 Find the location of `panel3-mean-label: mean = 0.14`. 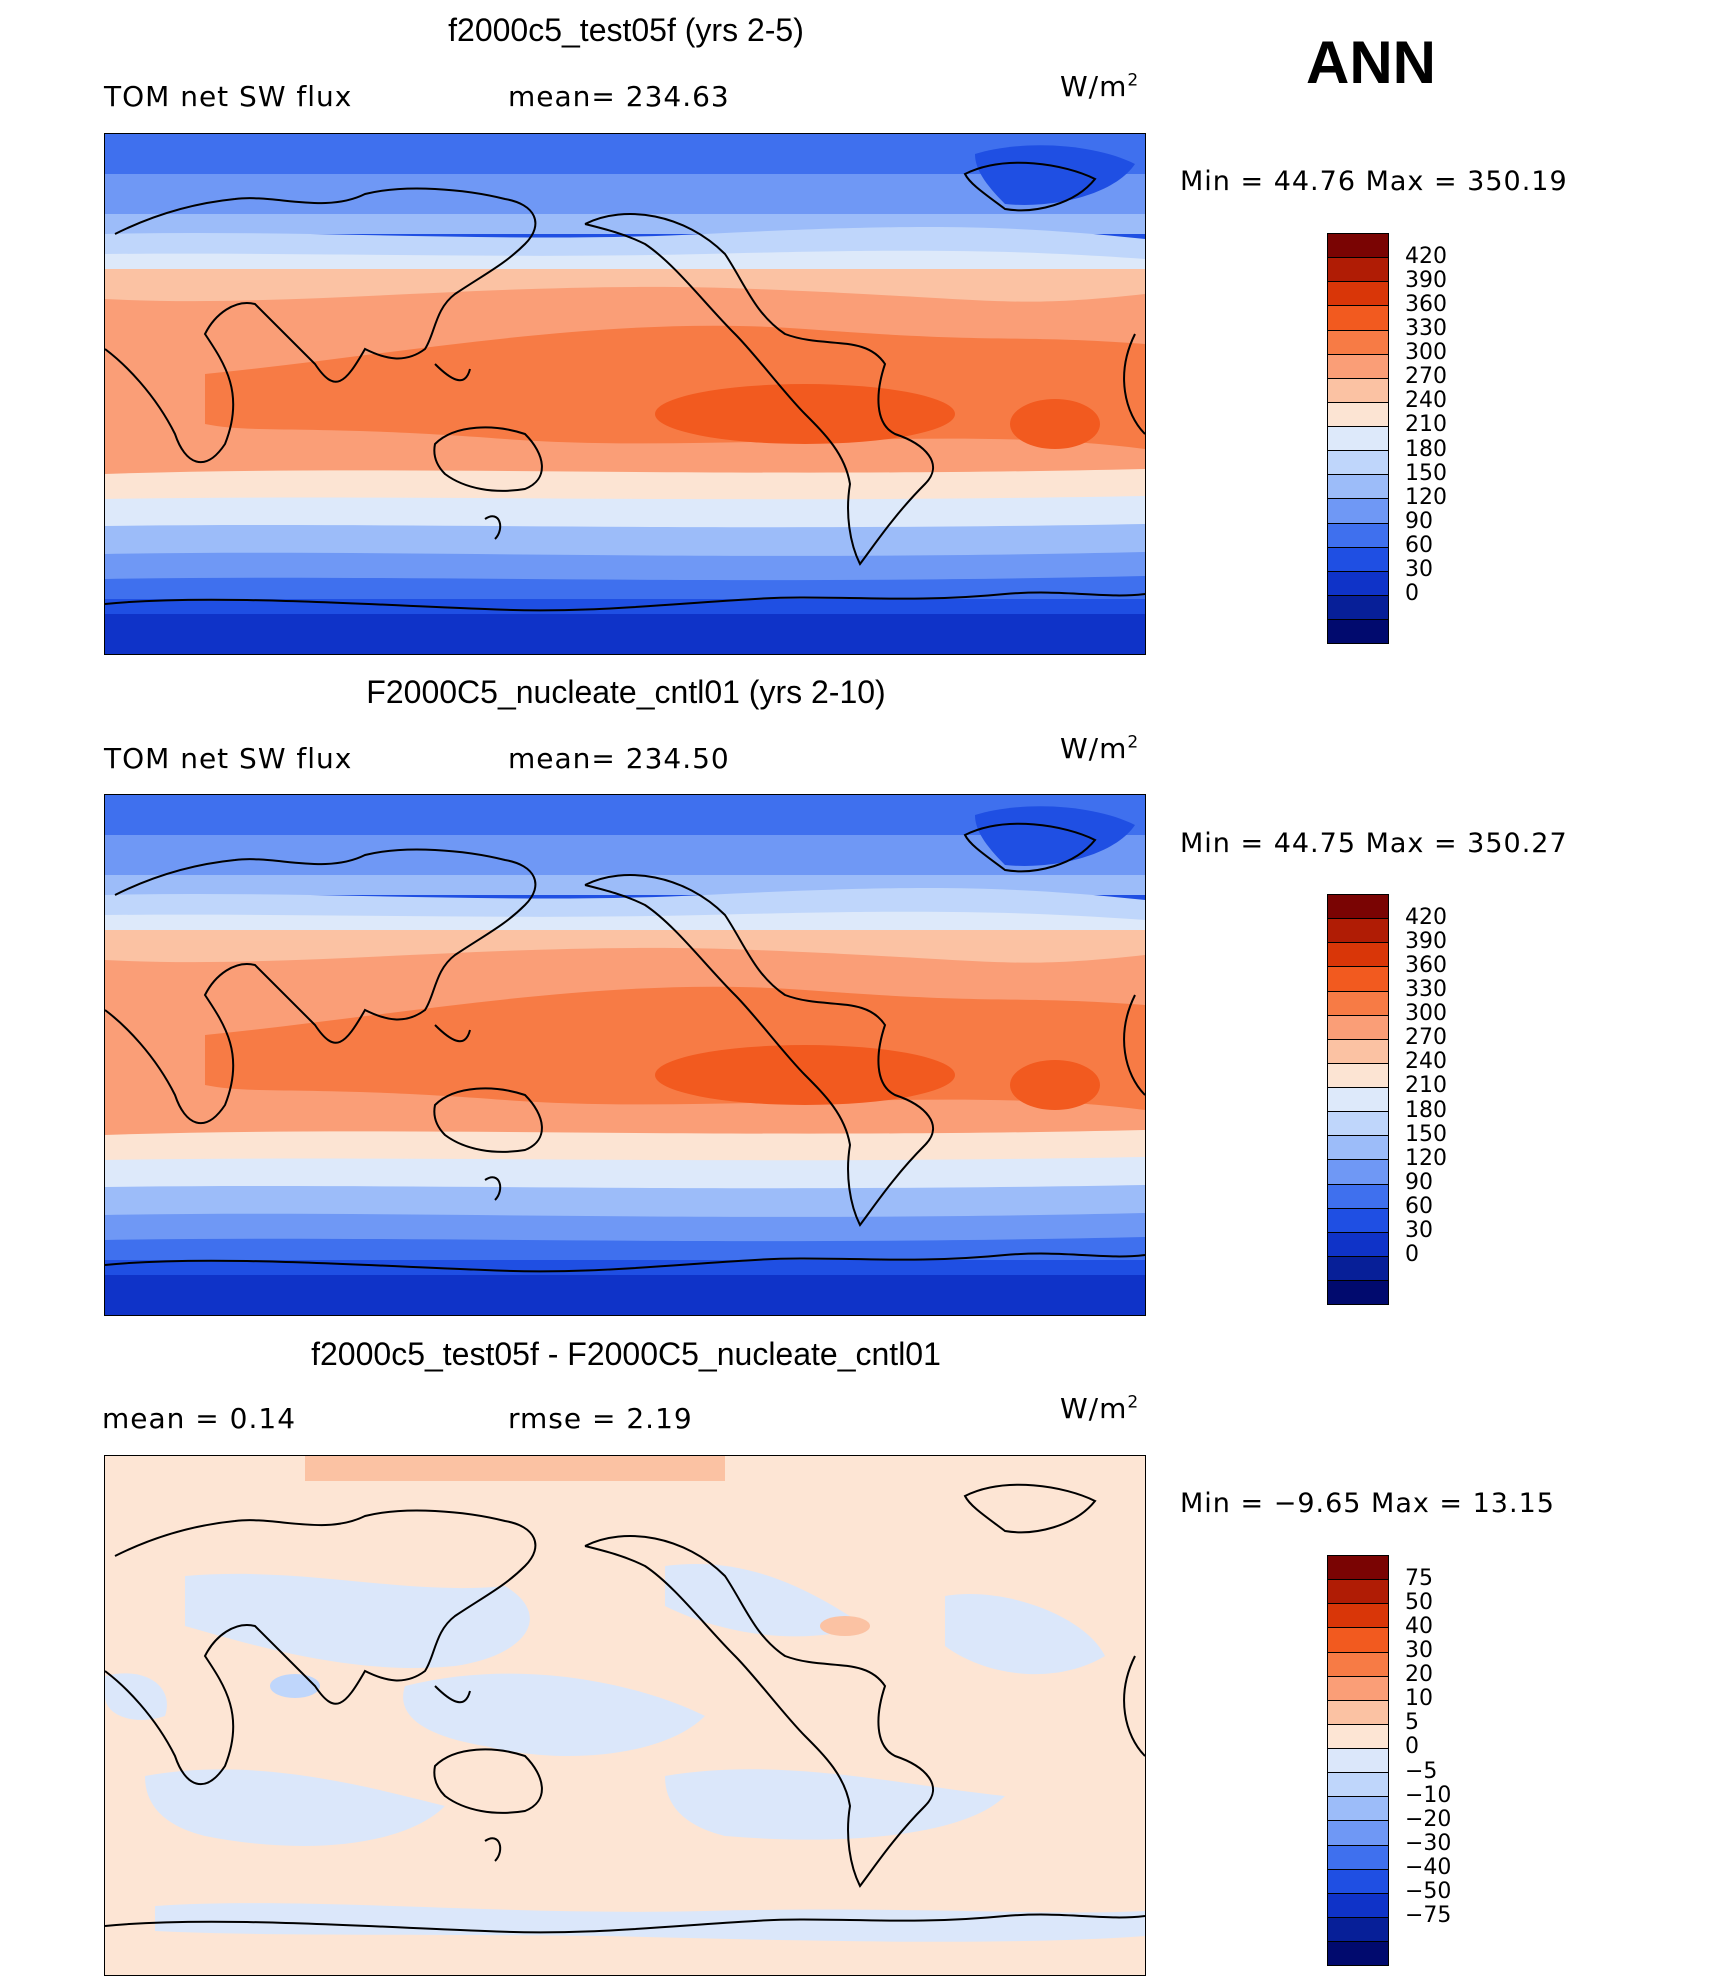

panel3-mean-label: mean = 0.14 is located at coordinates (199, 1418).